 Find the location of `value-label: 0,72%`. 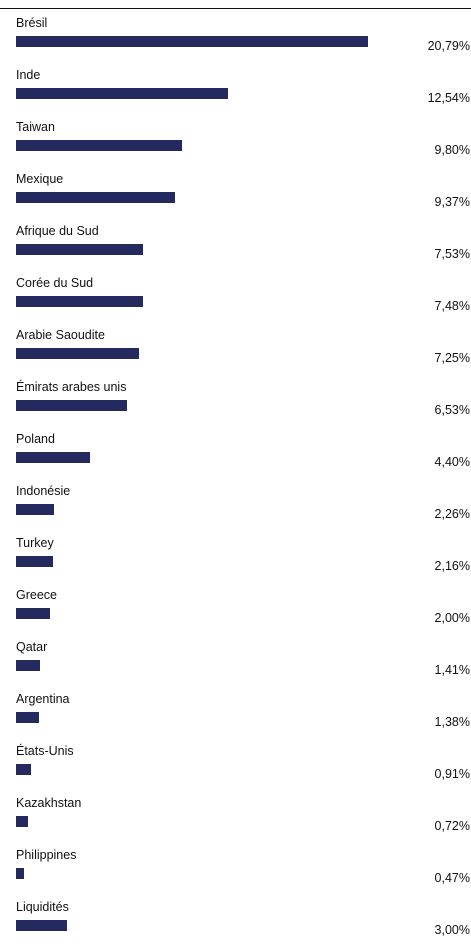

value-label: 0,72% is located at coordinates (452, 826).